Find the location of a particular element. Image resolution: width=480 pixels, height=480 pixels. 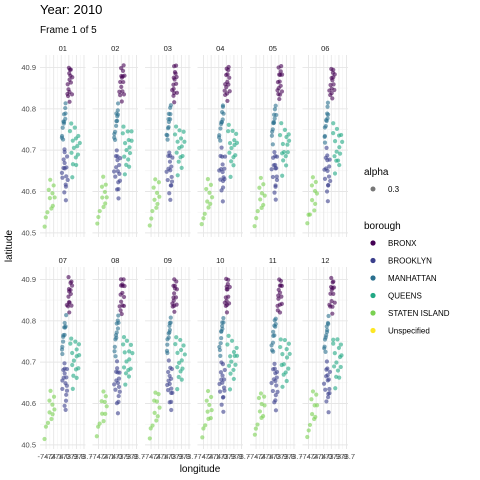

facet-panel-08: 08 is located at coordinates (115, 352).